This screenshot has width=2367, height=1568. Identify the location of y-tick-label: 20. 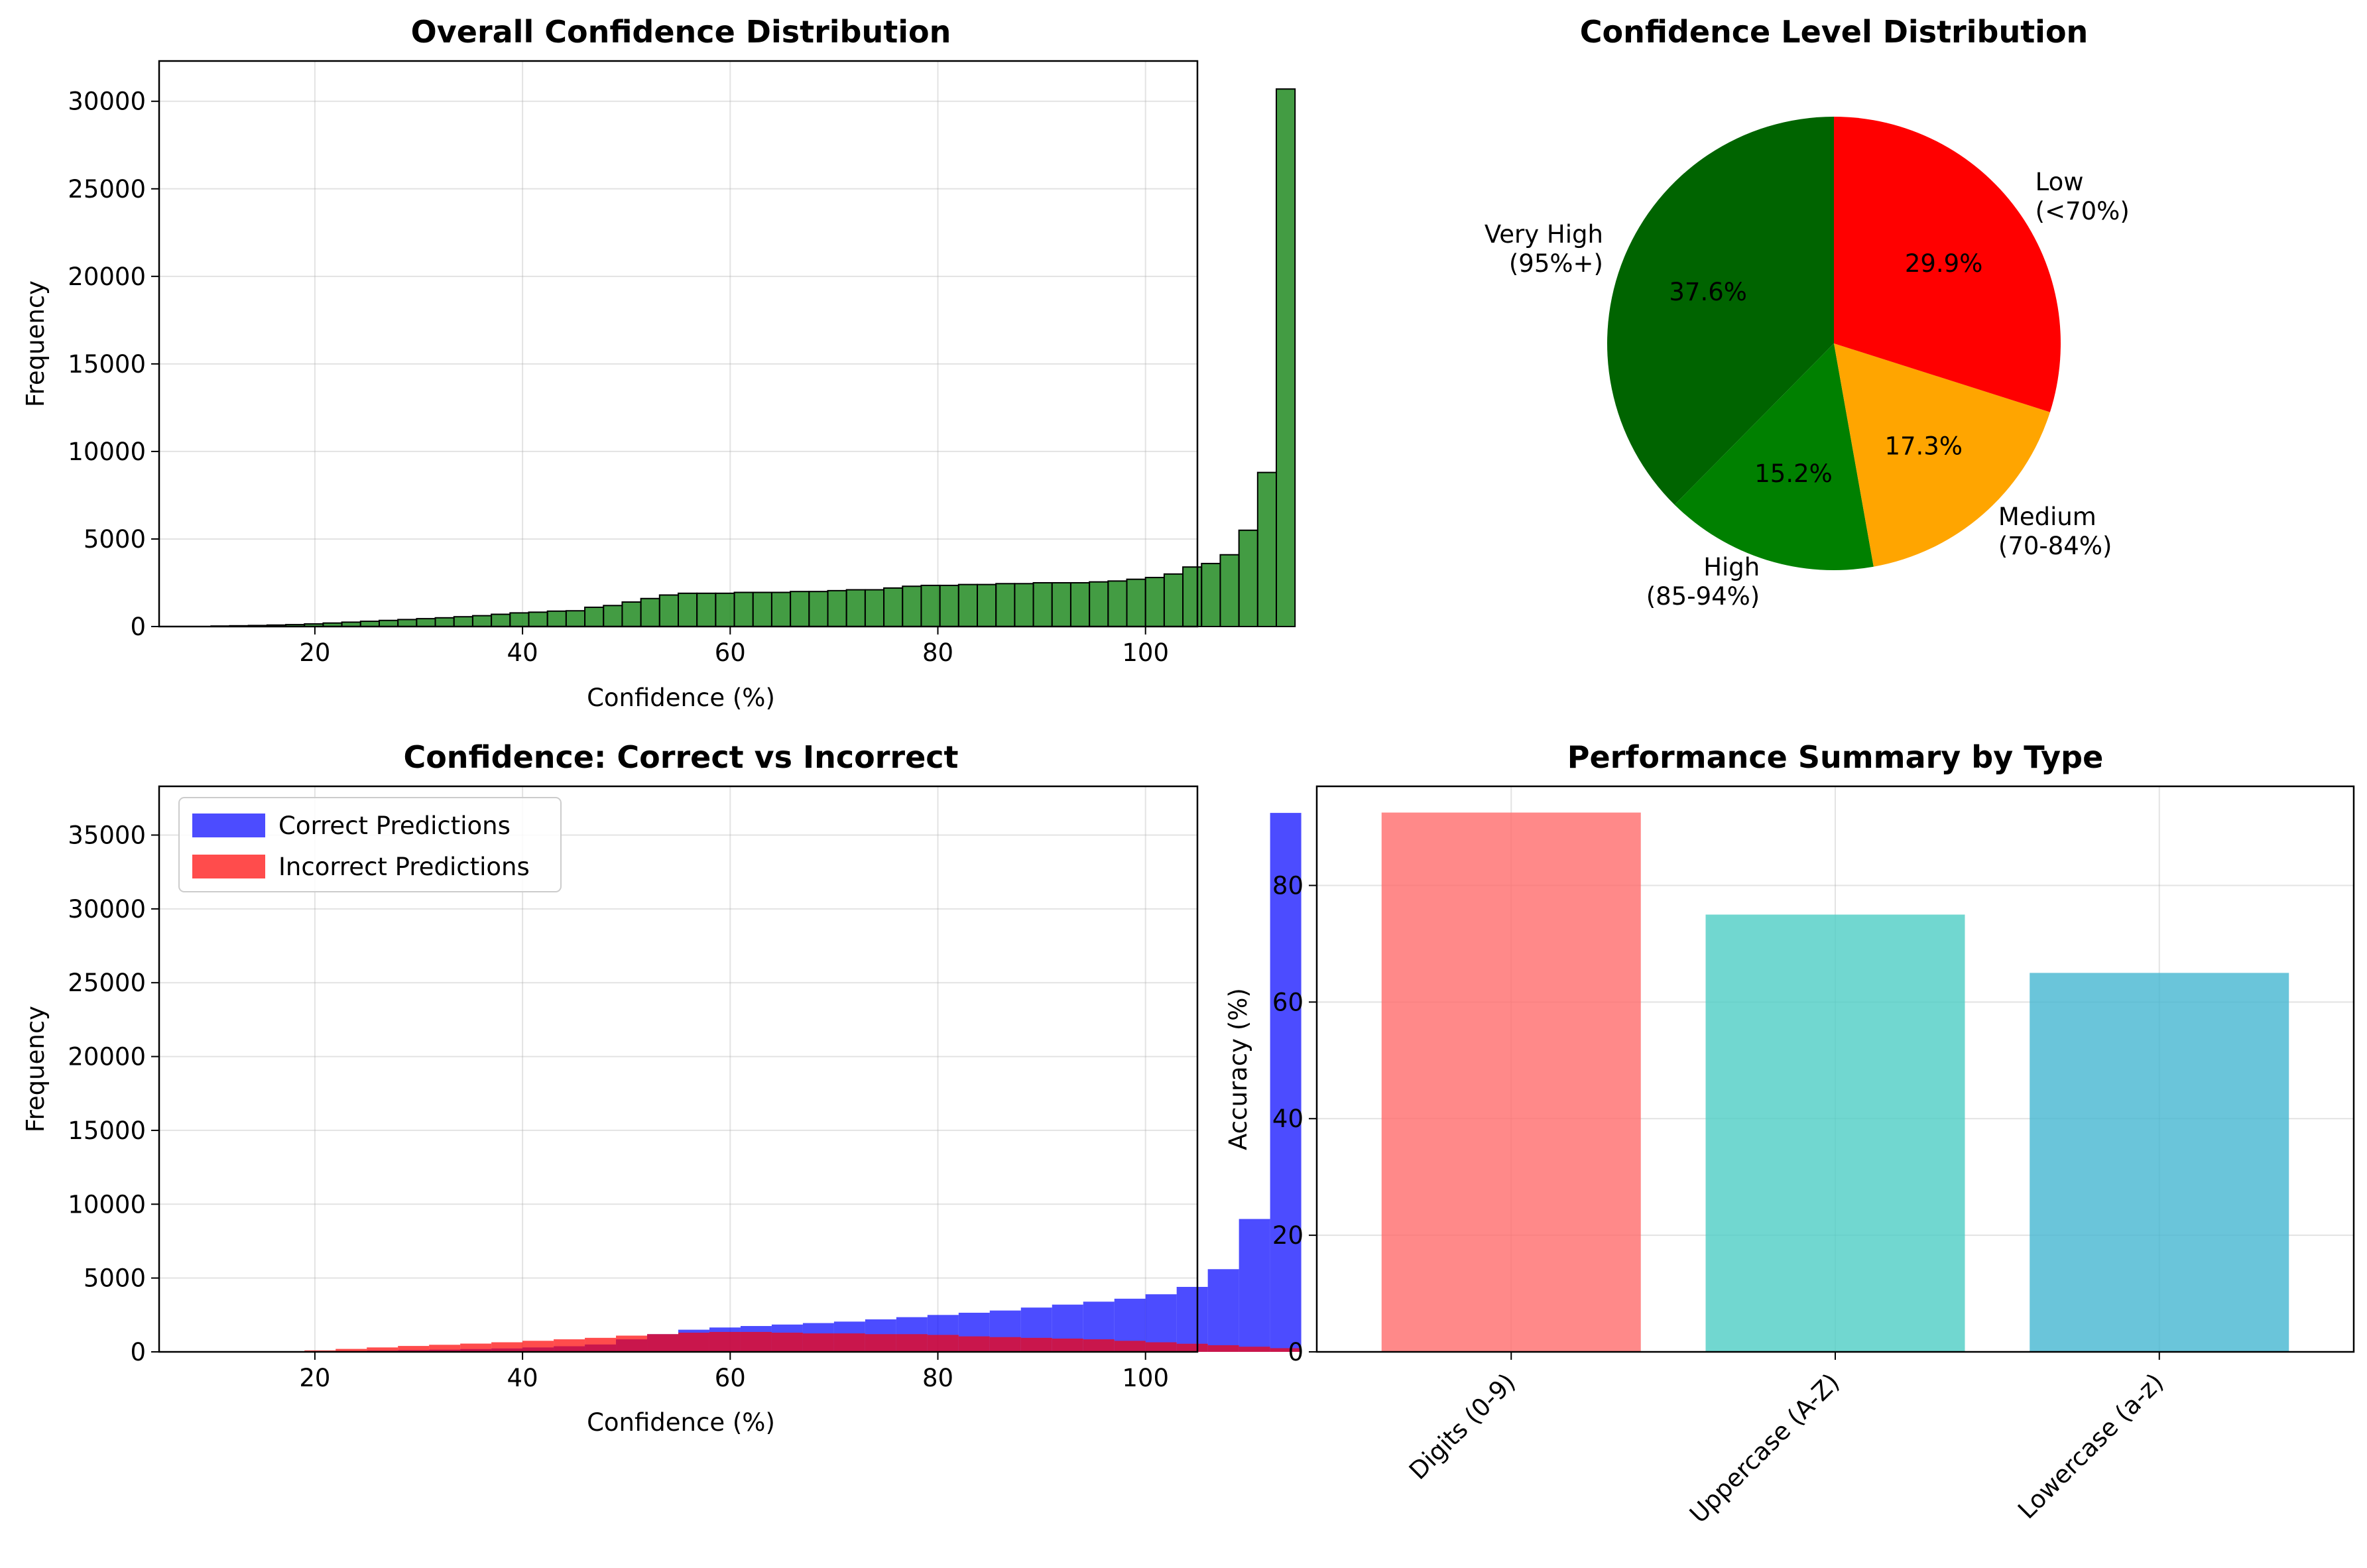
(1288, 1235).